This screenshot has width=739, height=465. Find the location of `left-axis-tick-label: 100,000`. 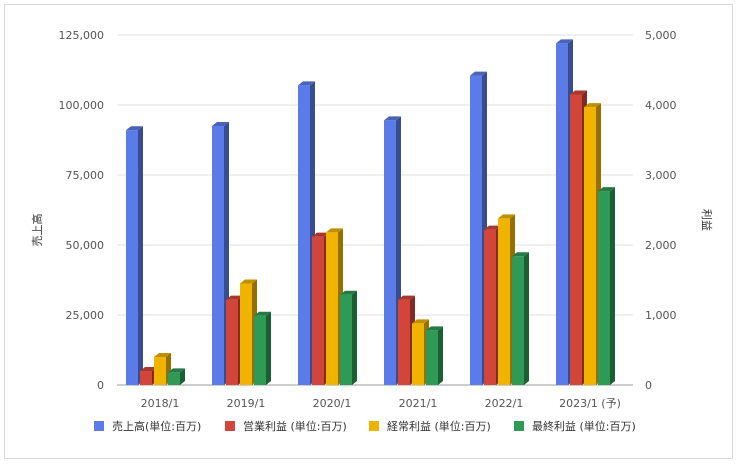

left-axis-tick-label: 100,000 is located at coordinates (82, 105).